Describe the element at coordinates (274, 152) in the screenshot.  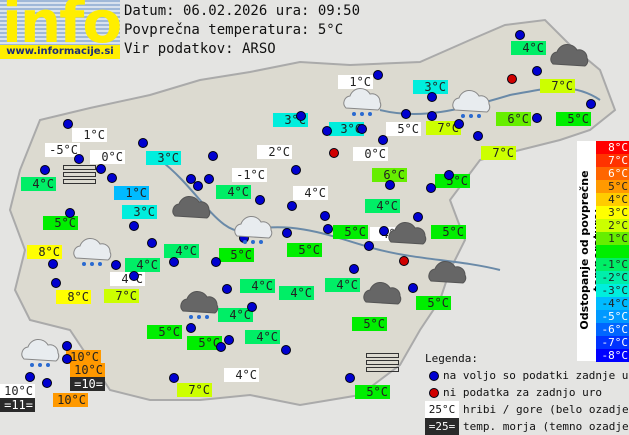
I see `station-temperature: 2°C` at that location.